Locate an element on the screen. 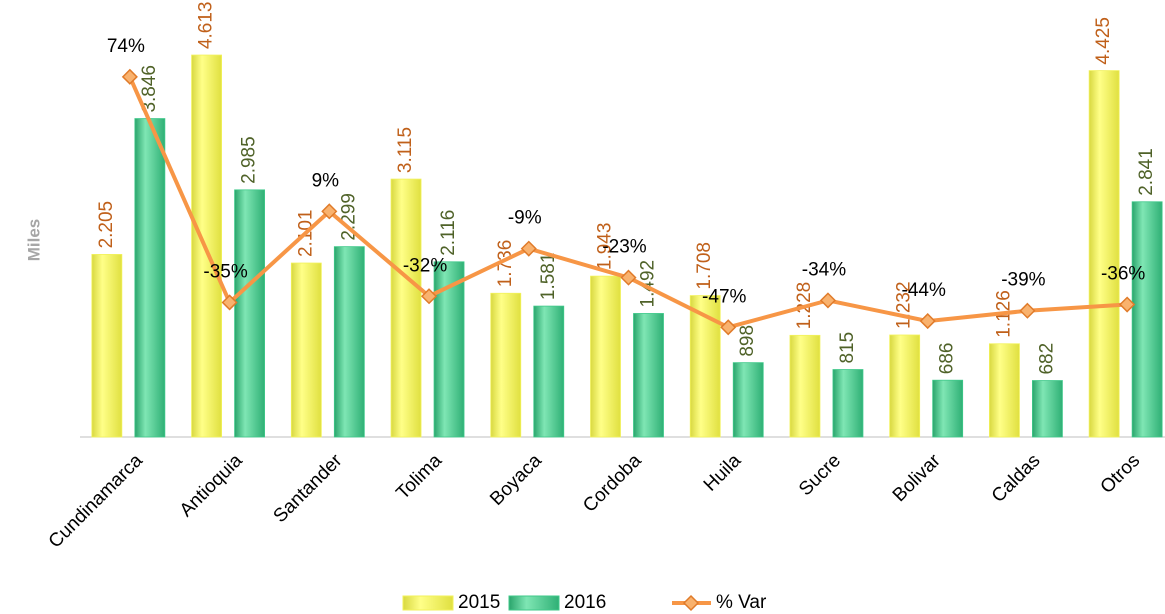 The height and width of the screenshot is (614, 1165). value-label: -39% is located at coordinates (1023, 280).